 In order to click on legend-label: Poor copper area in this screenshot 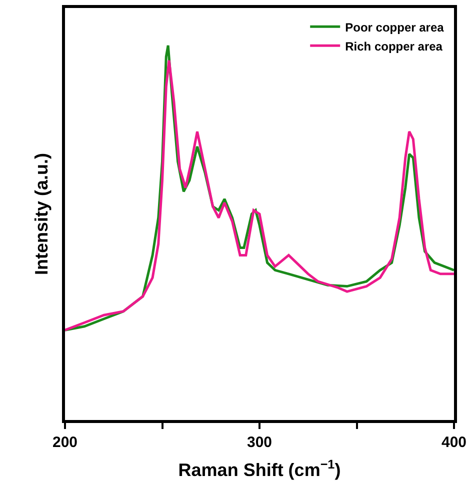, I will do `click(394, 27)`.